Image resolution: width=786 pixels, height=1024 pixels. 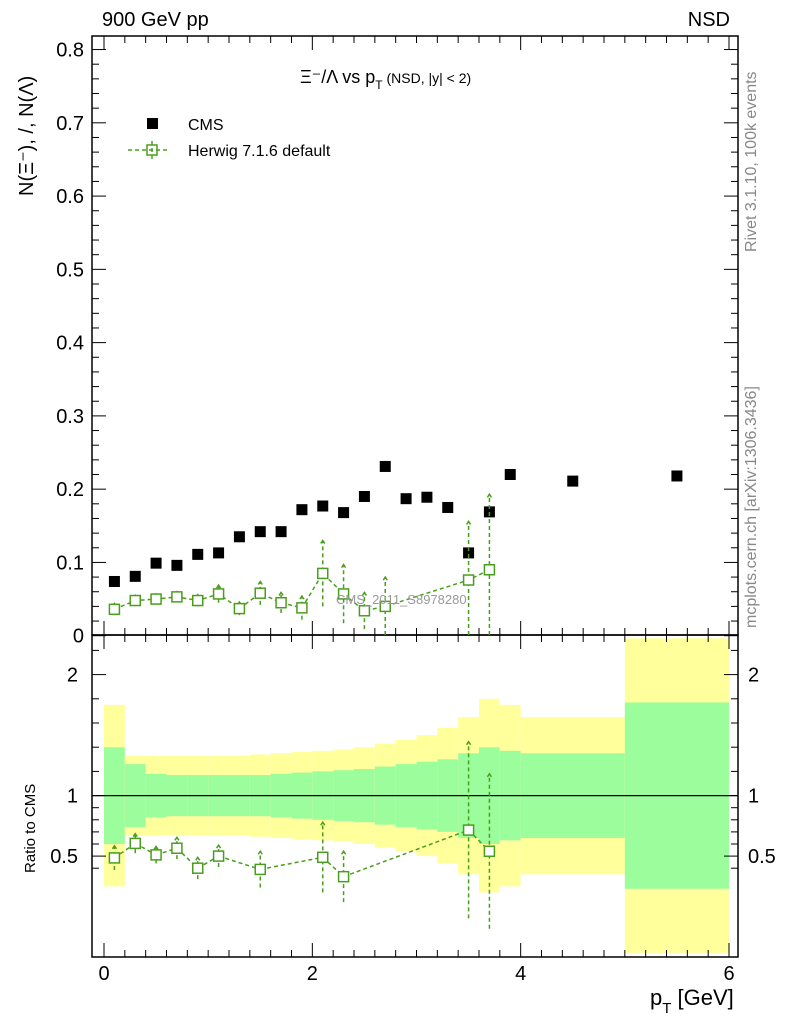 I want to click on x-axis-label-sub: T, so click(x=666, y=1008).